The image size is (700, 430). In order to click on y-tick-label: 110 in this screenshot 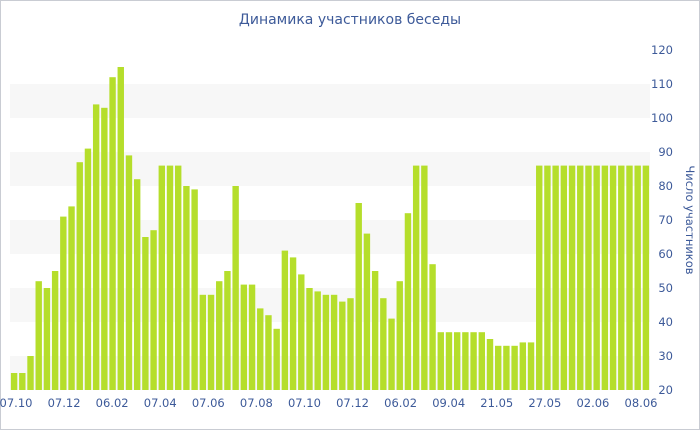, I will do `click(662, 84)`.